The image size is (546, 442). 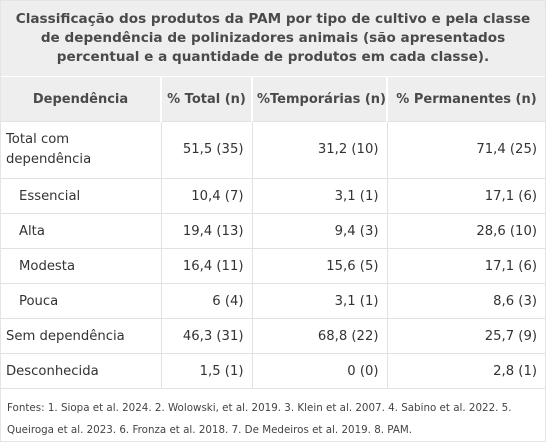 I want to click on row-label: Pouca, so click(x=81, y=301).